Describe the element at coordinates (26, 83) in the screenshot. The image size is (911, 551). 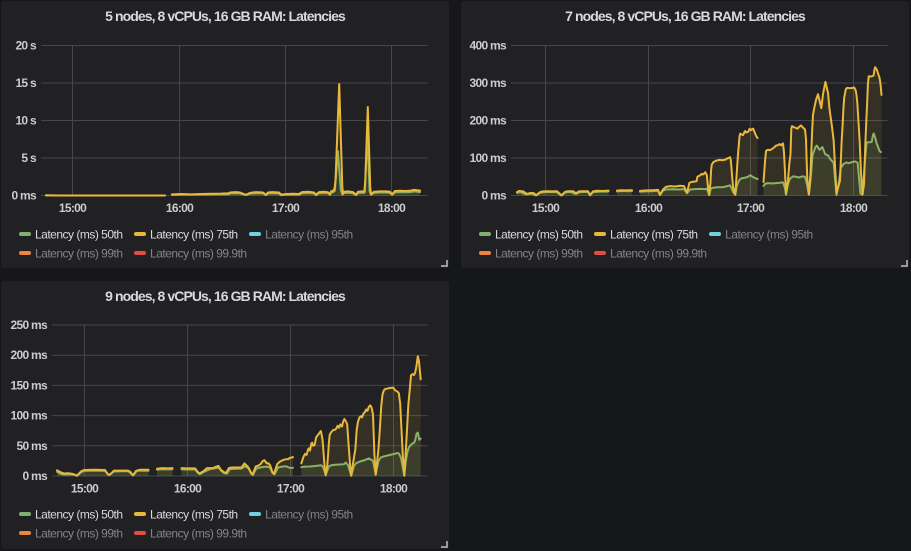
I see `svg-text: 15 s` at that location.